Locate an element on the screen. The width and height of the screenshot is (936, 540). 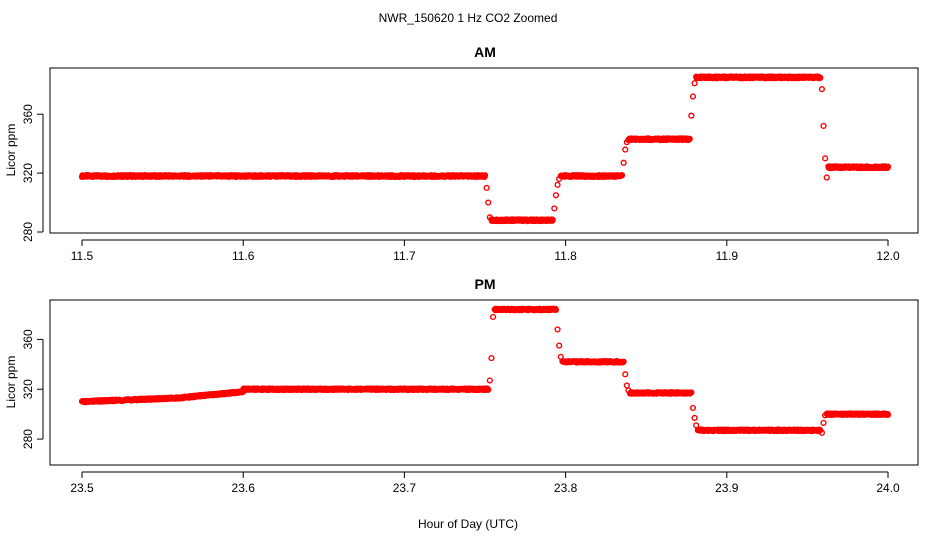
pm-y-tick-label: 320 is located at coordinates (28, 389).